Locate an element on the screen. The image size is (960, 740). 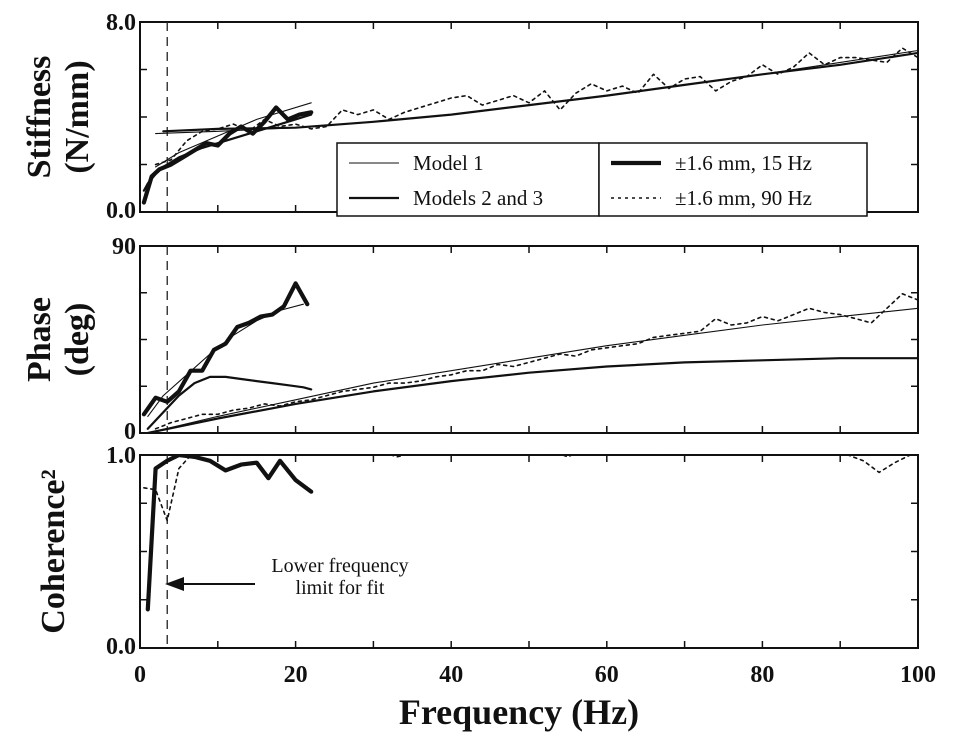
y-axis-label: Coherence² is located at coordinates (53, 551).